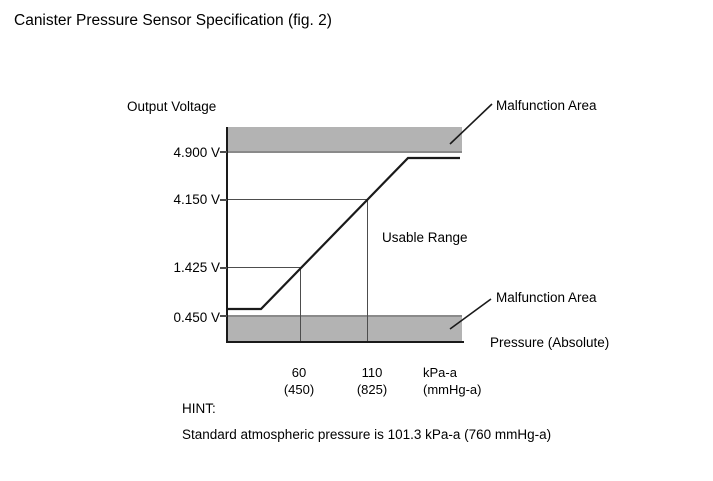 The image size is (713, 481). What do you see at coordinates (299, 372) in the screenshot?
I see `x-tick-60-kpa: 60` at bounding box center [299, 372].